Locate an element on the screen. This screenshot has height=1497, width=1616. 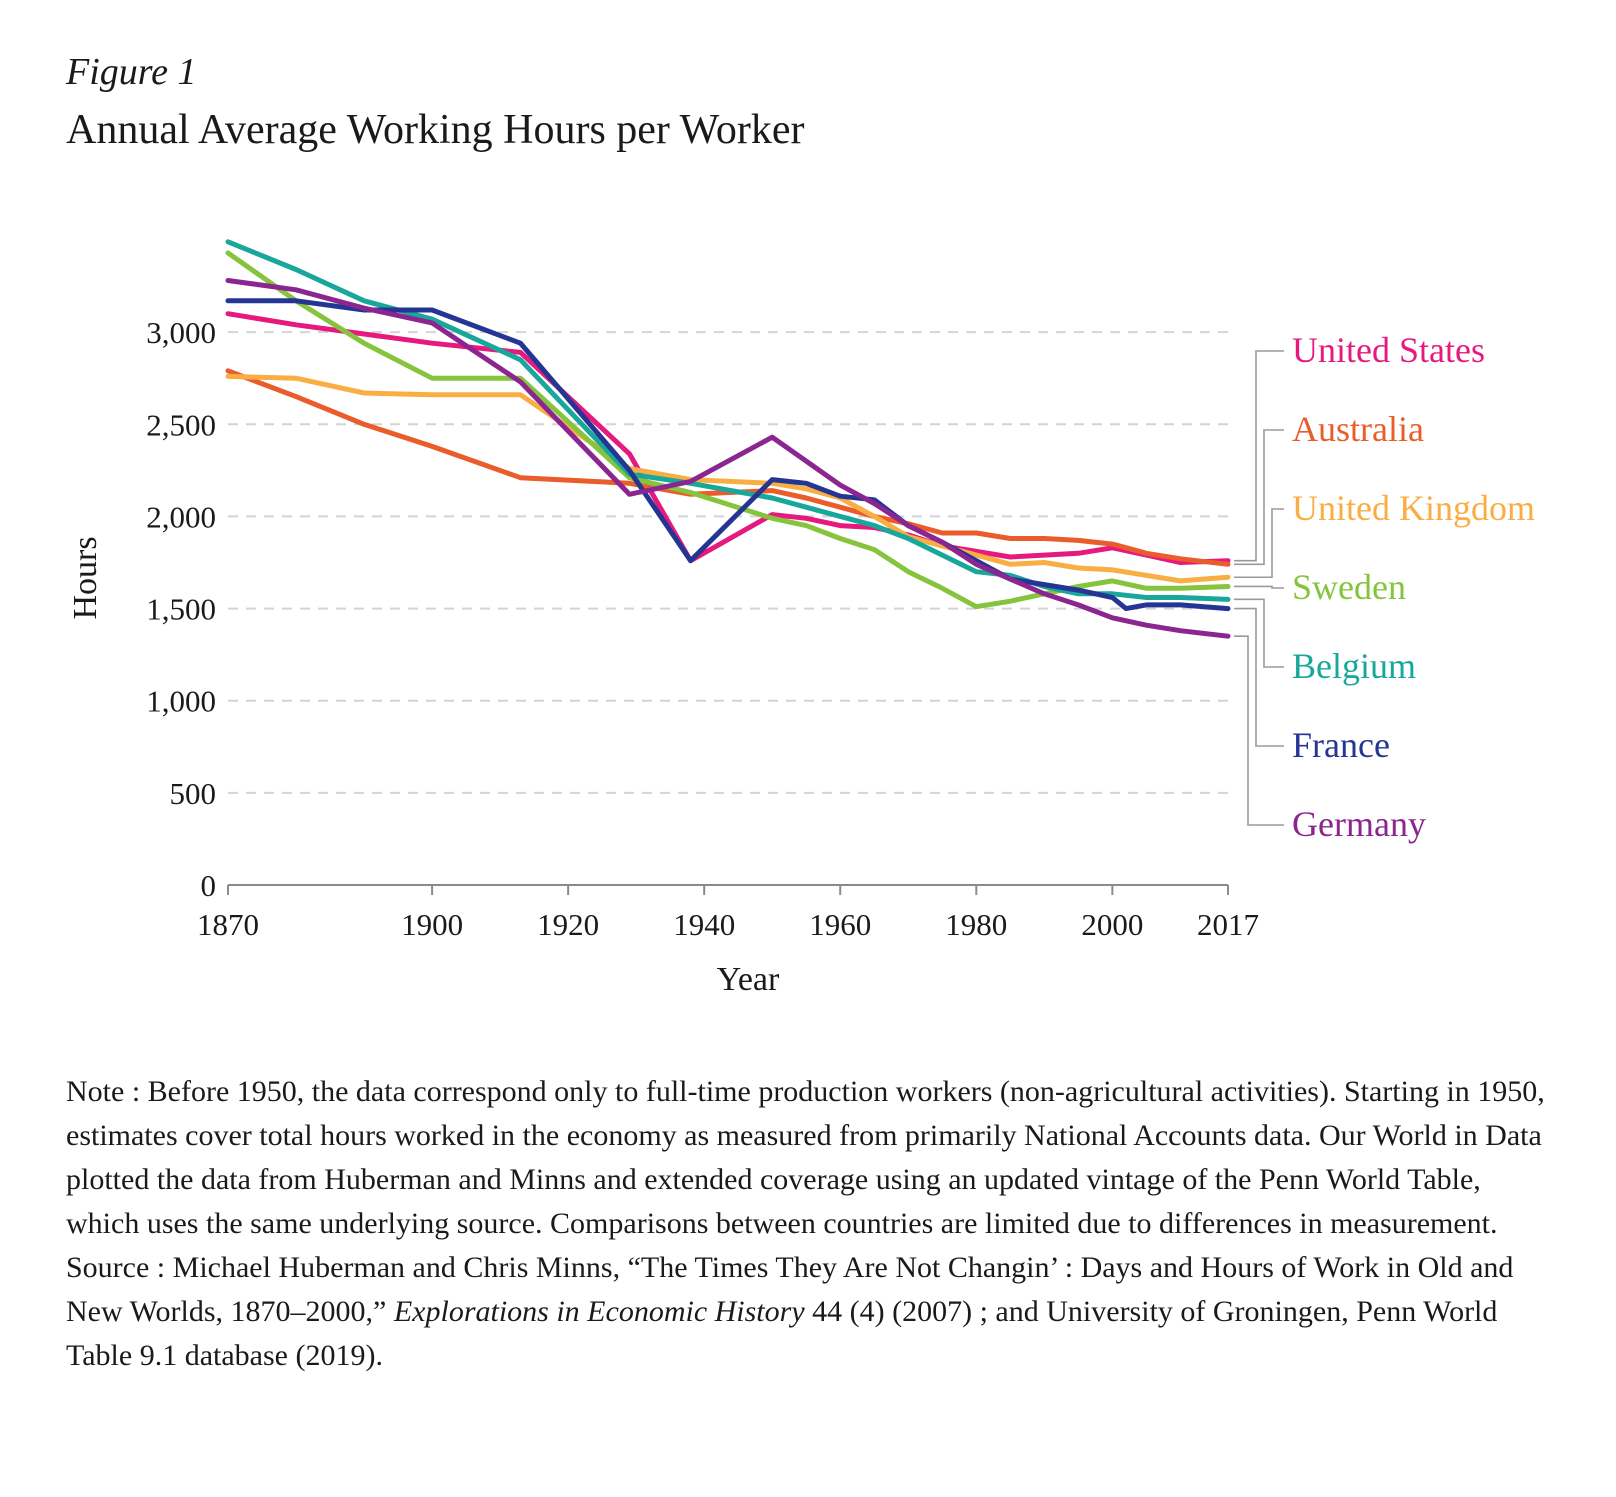
figure-label: Figure 1 is located at coordinates (131, 72).